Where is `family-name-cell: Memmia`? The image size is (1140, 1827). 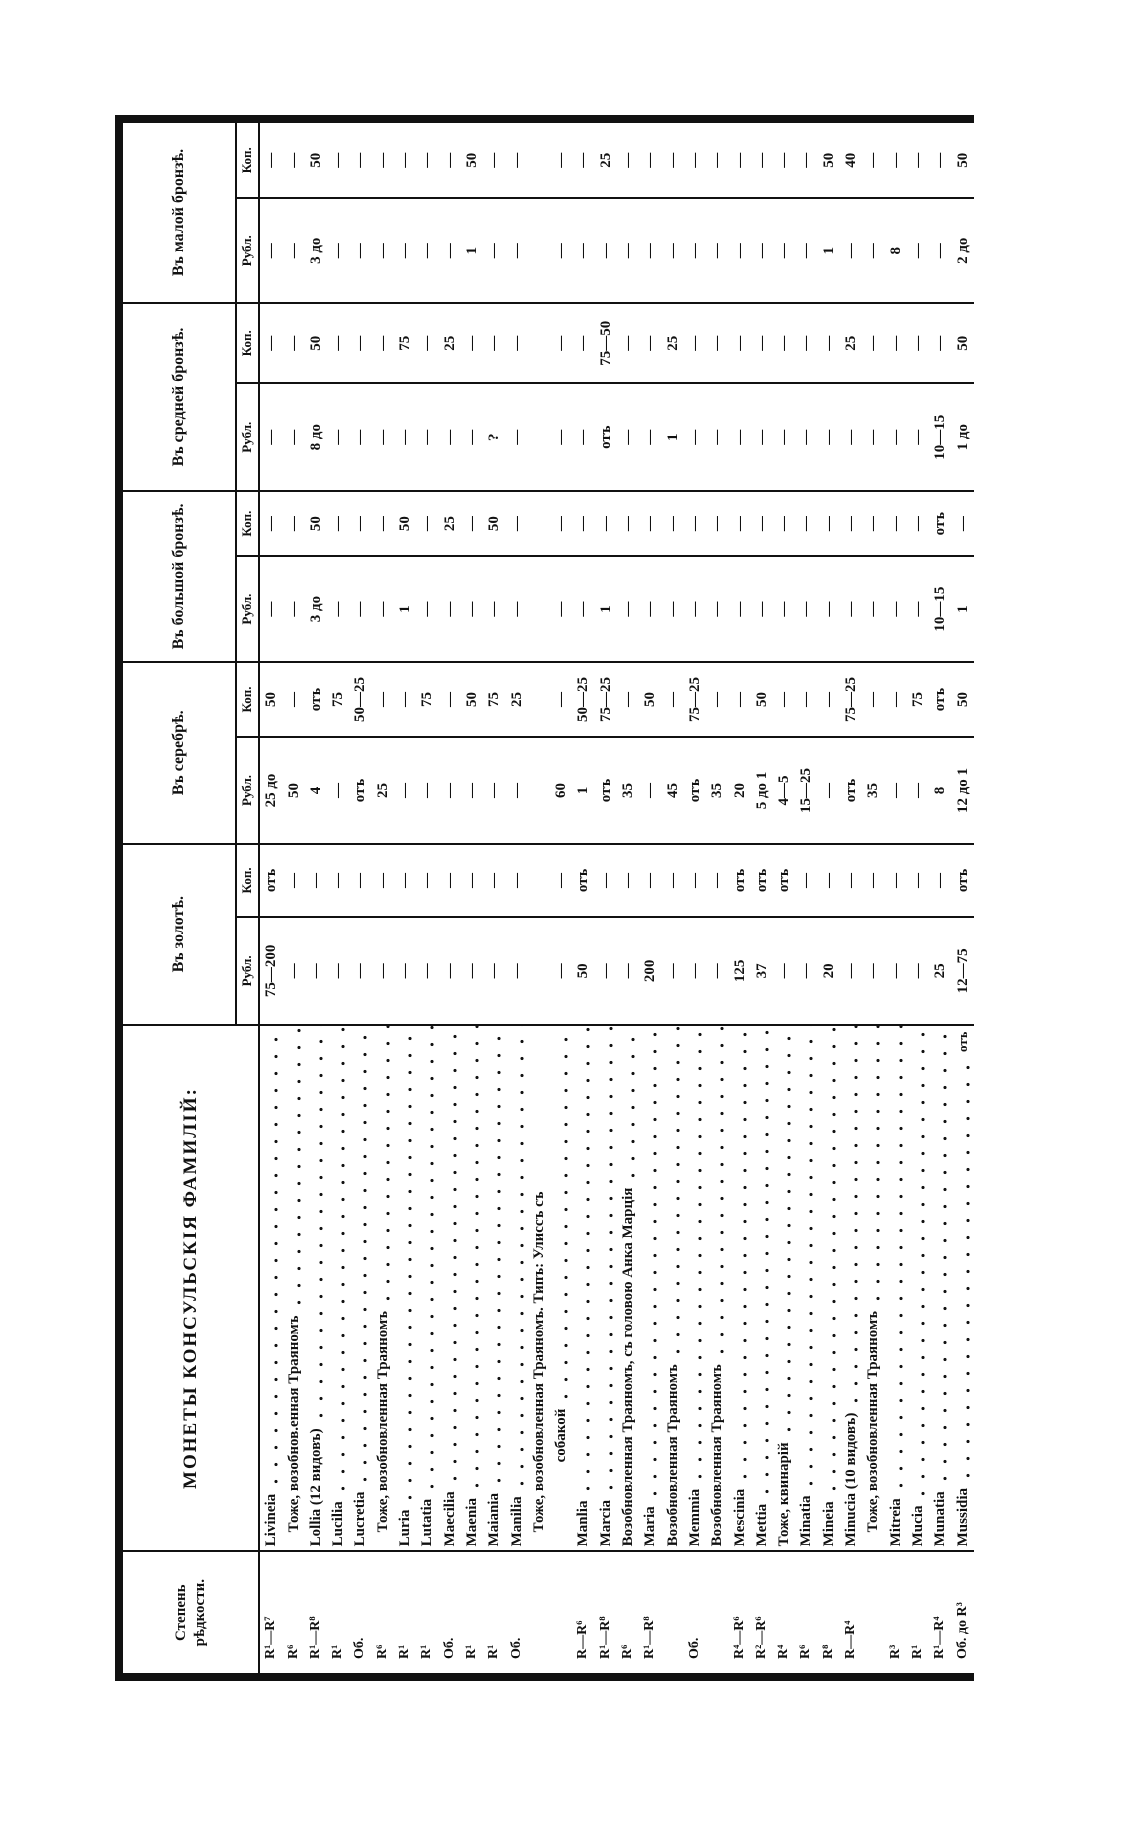
family-name-cell: Memmia is located at coordinates (694, 1288).